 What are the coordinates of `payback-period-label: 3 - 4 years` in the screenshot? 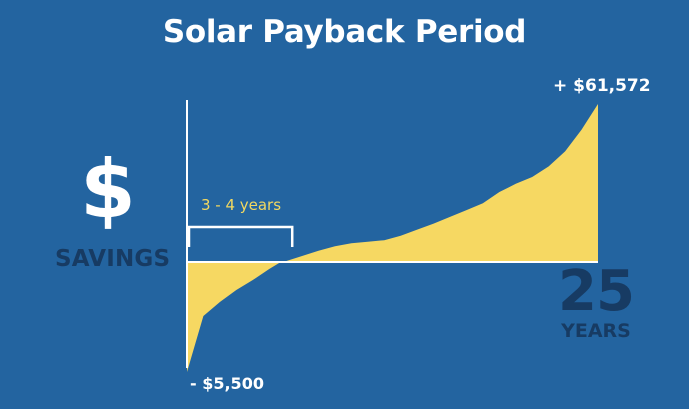 It's located at (241, 205).